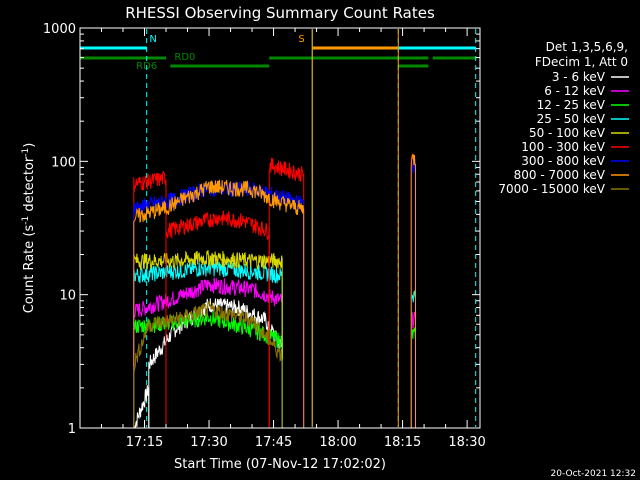 The image size is (640, 480). Describe the element at coordinates (563, 147) in the screenshot. I see `legend-label: 100 - 300 keV` at that location.